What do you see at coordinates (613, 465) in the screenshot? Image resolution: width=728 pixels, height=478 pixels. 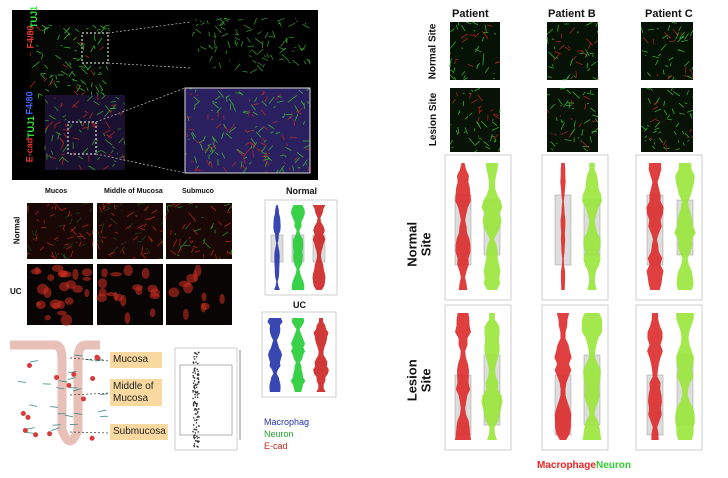 I see `legend-entry: Neuron` at bounding box center [613, 465].